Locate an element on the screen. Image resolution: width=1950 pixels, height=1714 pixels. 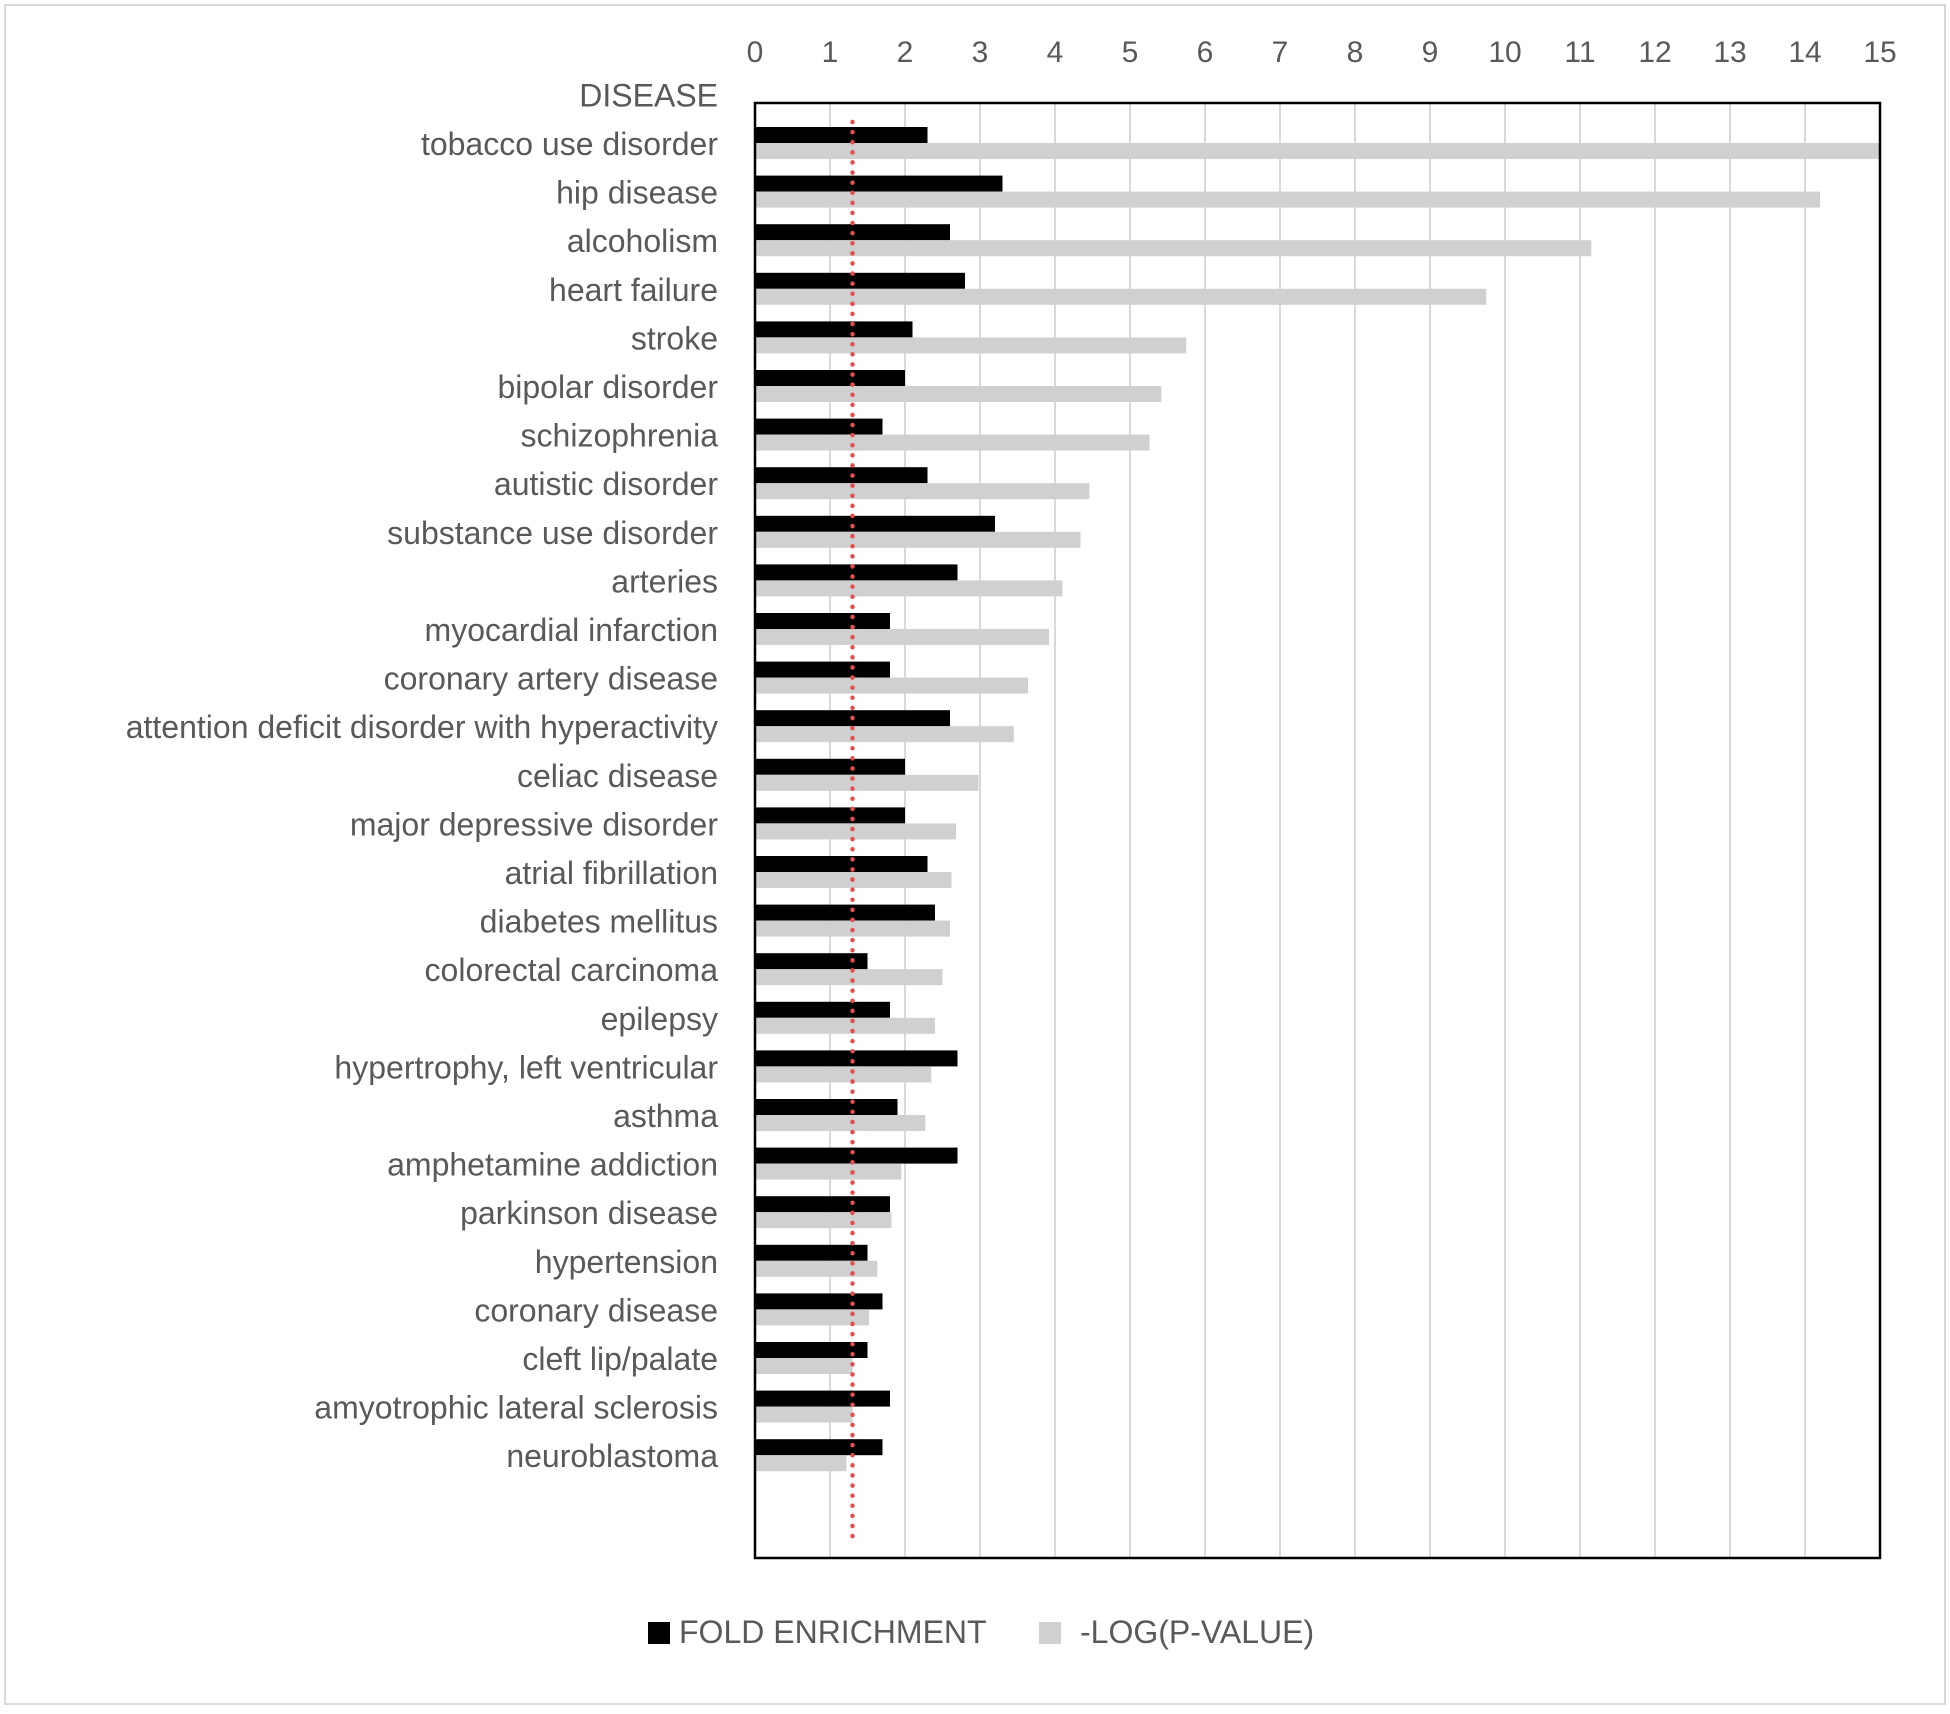
category-label-tobacco-use-disorder: tobacco use disorder is located at coordinates (569, 144).